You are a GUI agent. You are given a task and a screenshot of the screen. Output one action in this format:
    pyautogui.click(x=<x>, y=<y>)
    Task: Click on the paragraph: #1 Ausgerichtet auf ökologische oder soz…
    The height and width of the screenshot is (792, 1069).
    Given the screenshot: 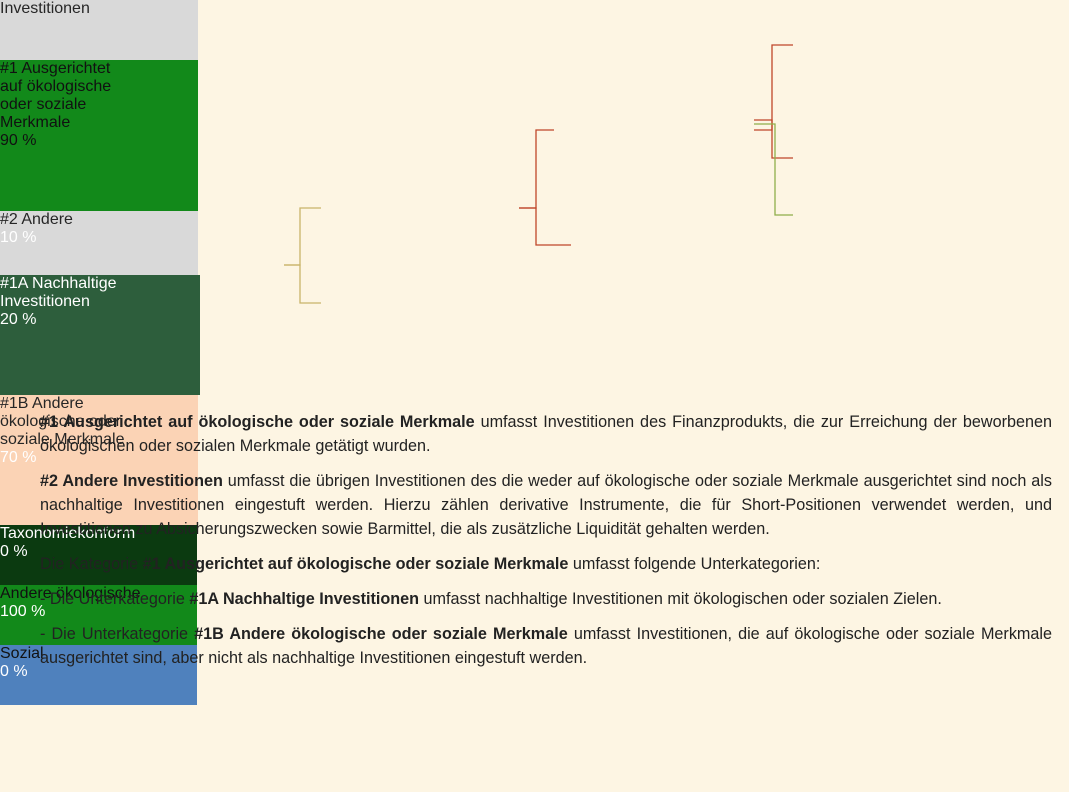 What is the action you would take?
    pyautogui.click(x=546, y=434)
    